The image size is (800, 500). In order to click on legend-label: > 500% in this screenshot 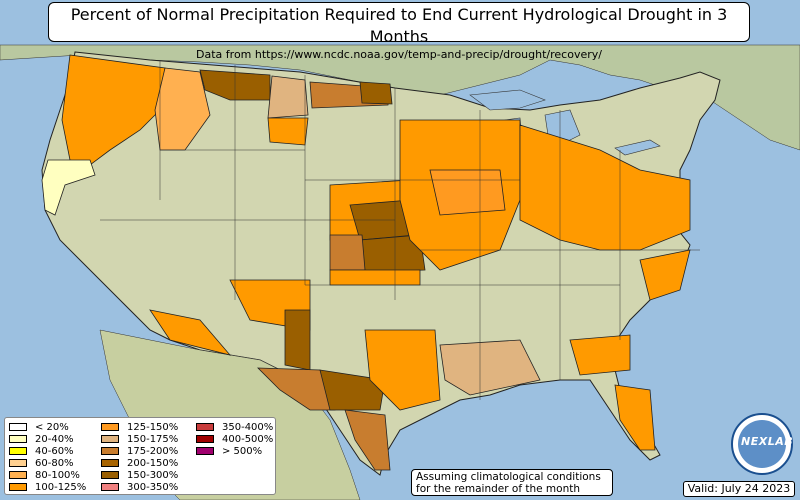, I will do `click(242, 451)`.